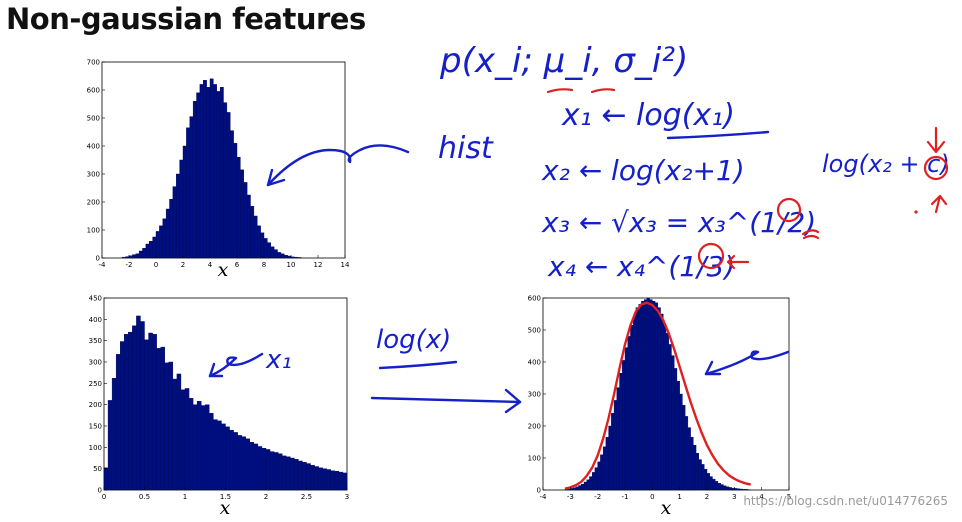 Image resolution: width=962 pixels, height=522 pixels. I want to click on red-arrow-up-icon, so click(939, 204).